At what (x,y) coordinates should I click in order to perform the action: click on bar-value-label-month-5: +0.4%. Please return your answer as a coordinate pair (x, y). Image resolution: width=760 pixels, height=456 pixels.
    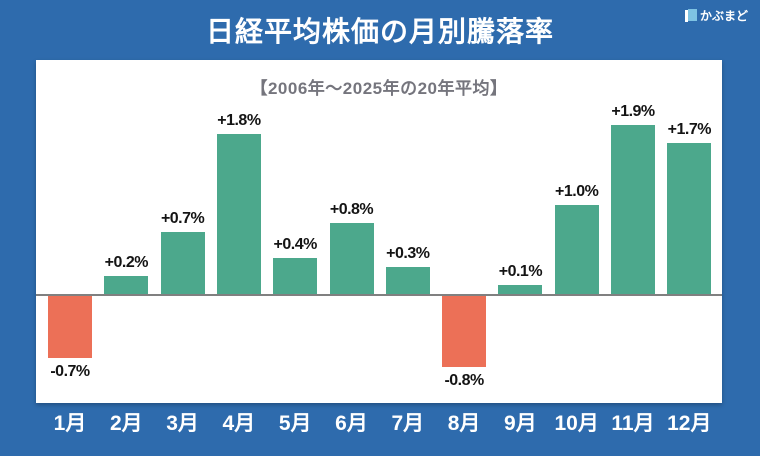
    Looking at the image, I should click on (295, 244).